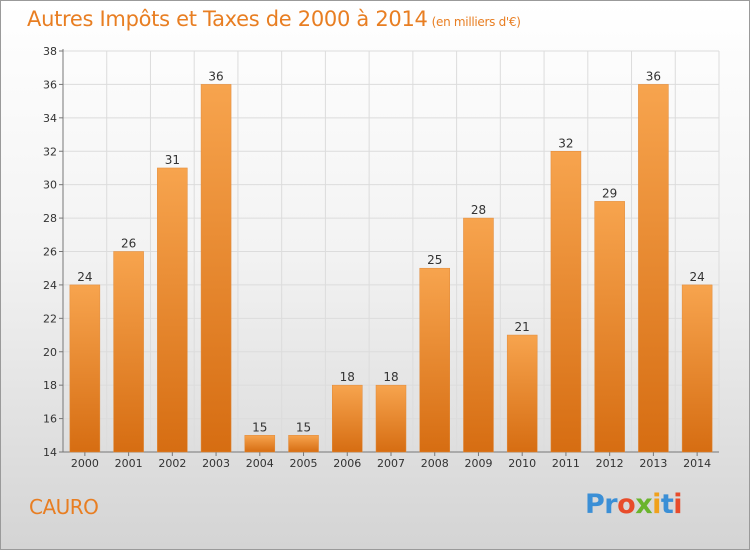  What do you see at coordinates (50, 51) in the screenshot?
I see `y-tick-label: 38` at bounding box center [50, 51].